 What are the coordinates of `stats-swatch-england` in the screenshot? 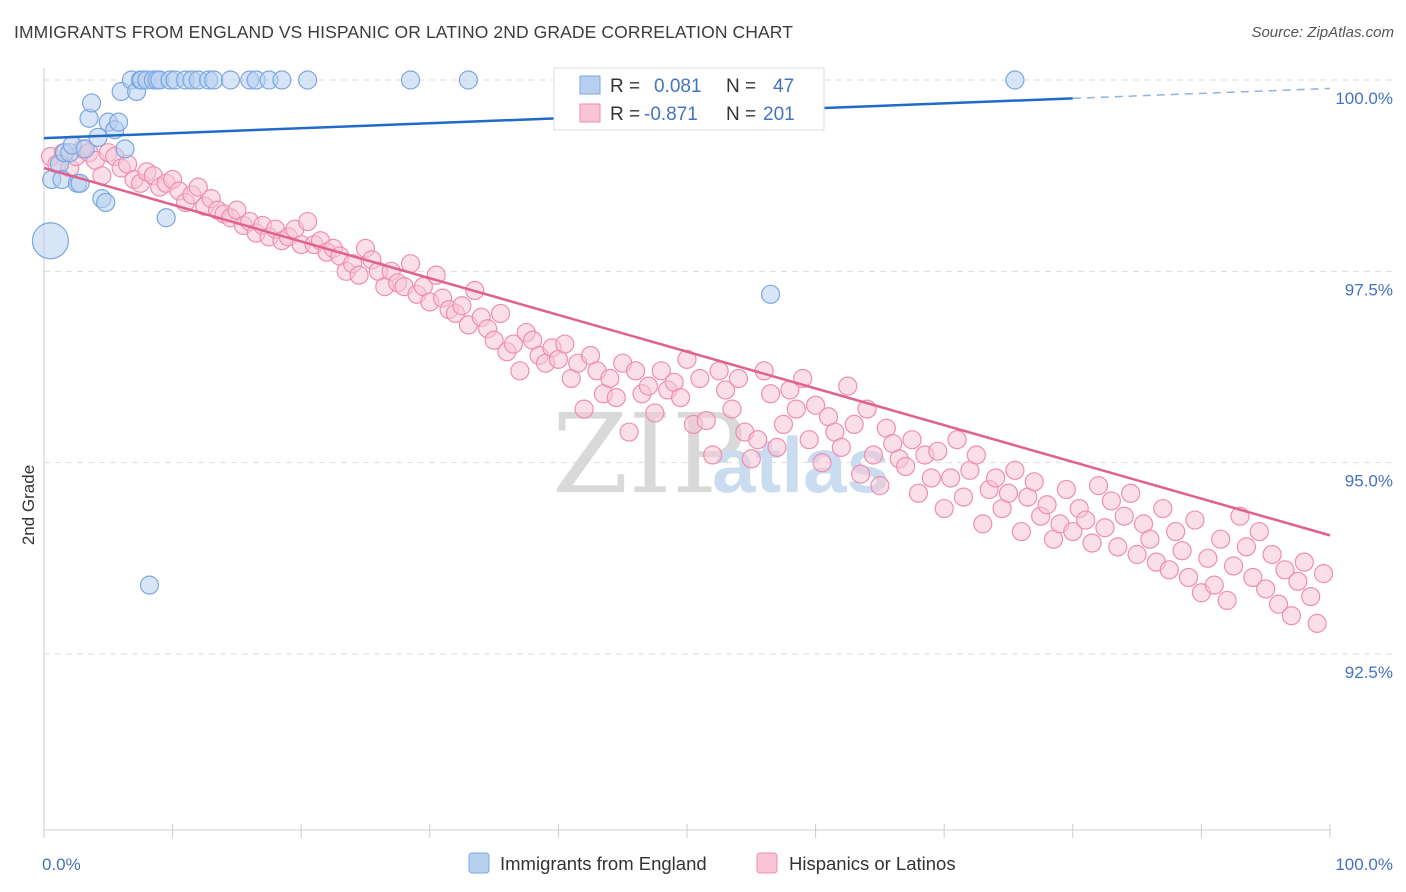 It's located at (590, 85).